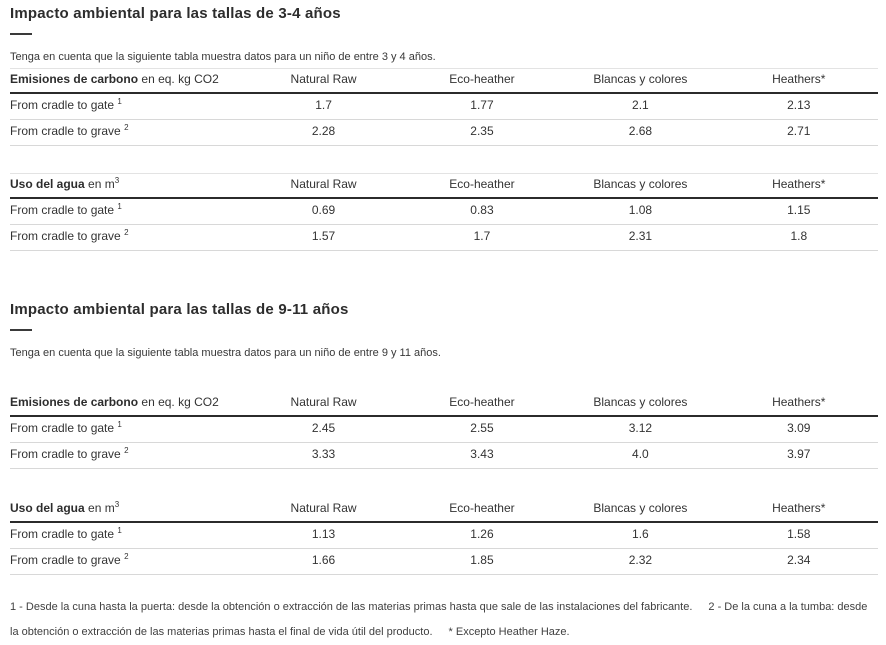 This screenshot has width=886, height=645. Describe the element at coordinates (482, 211) in the screenshot. I see `metric-value: 0.83` at that location.